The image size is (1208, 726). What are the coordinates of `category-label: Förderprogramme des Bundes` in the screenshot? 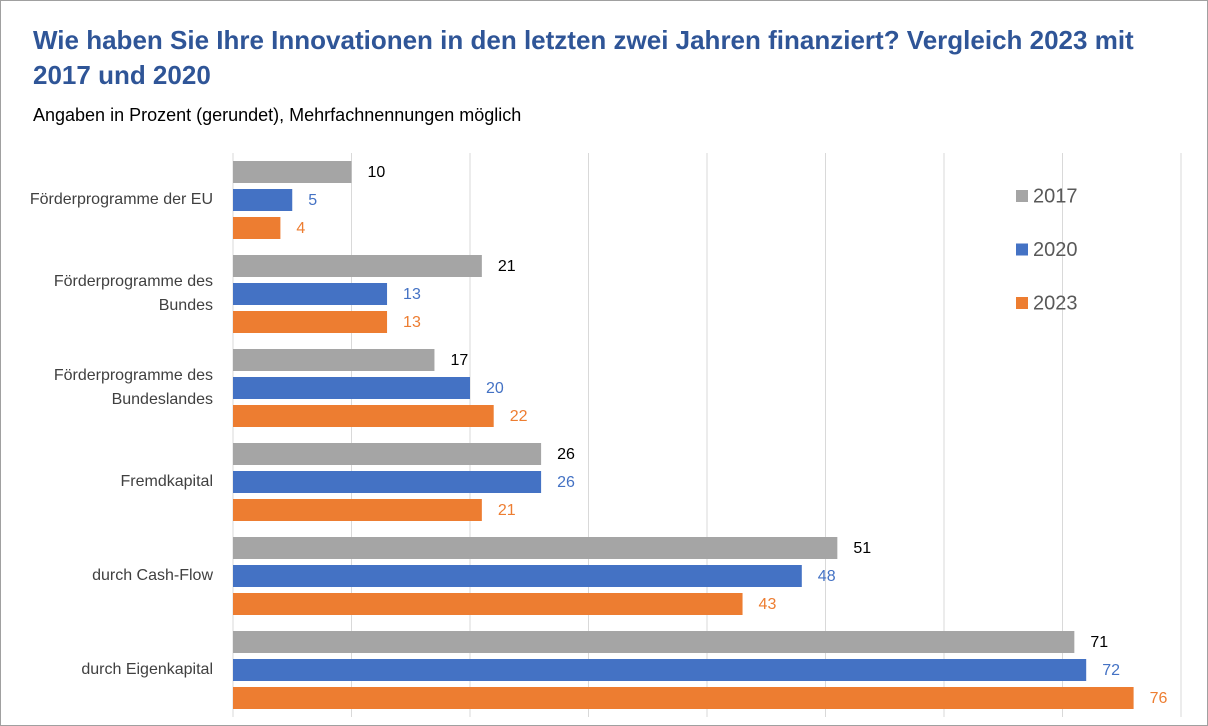 It's located at (133, 293).